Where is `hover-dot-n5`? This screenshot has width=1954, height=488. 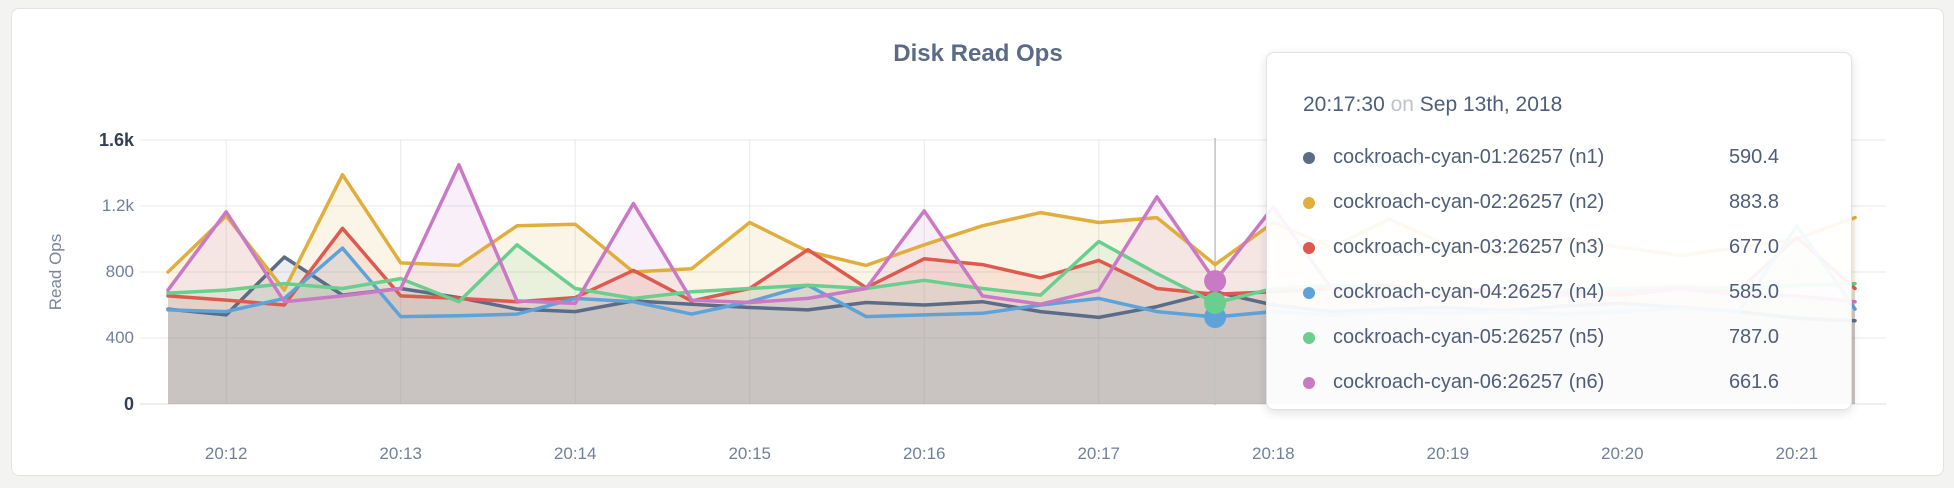 hover-dot-n5 is located at coordinates (1215, 303).